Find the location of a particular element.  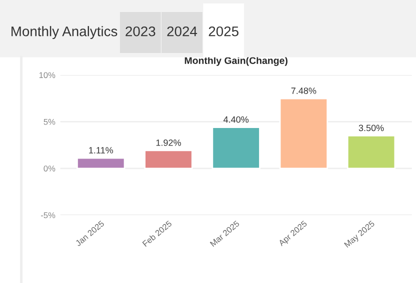

text: Monthly Analytics is located at coordinates (65, 33).